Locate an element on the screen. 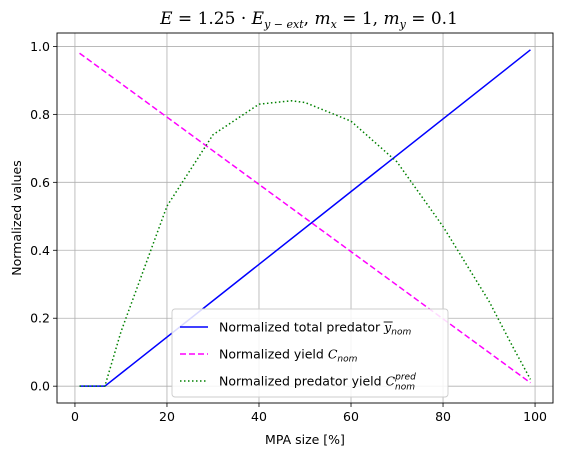 The height and width of the screenshot is (457, 567). legend-label-predator: Normalized total predator ynom is located at coordinates (315, 329).